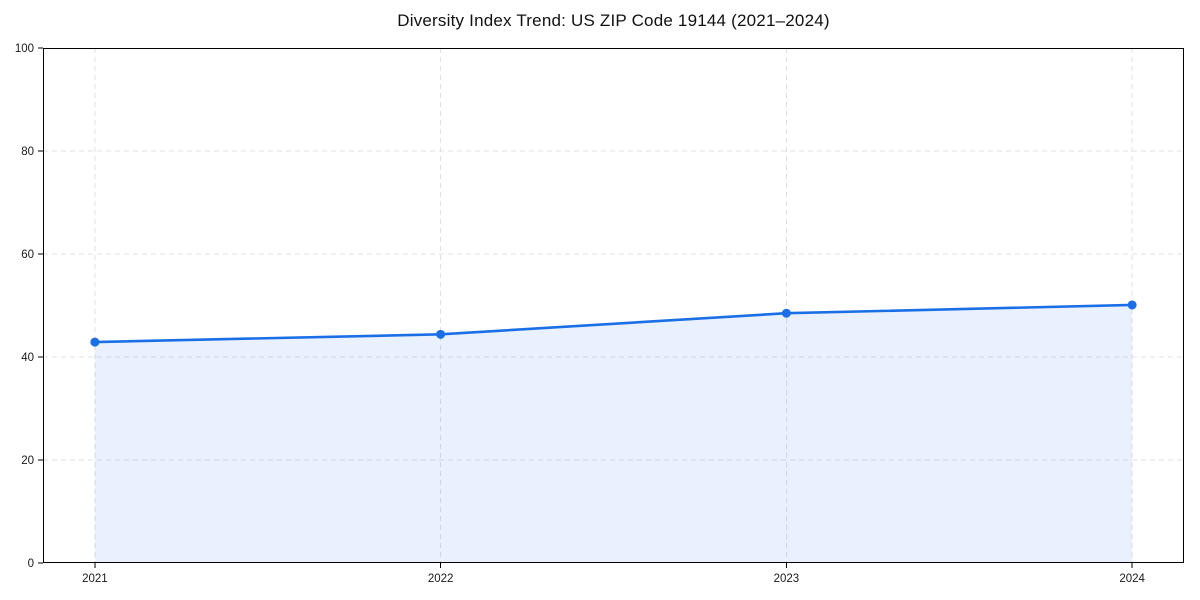 The height and width of the screenshot is (600, 1200). What do you see at coordinates (27, 358) in the screenshot?
I see `y-axis-tick-label: 40` at bounding box center [27, 358].